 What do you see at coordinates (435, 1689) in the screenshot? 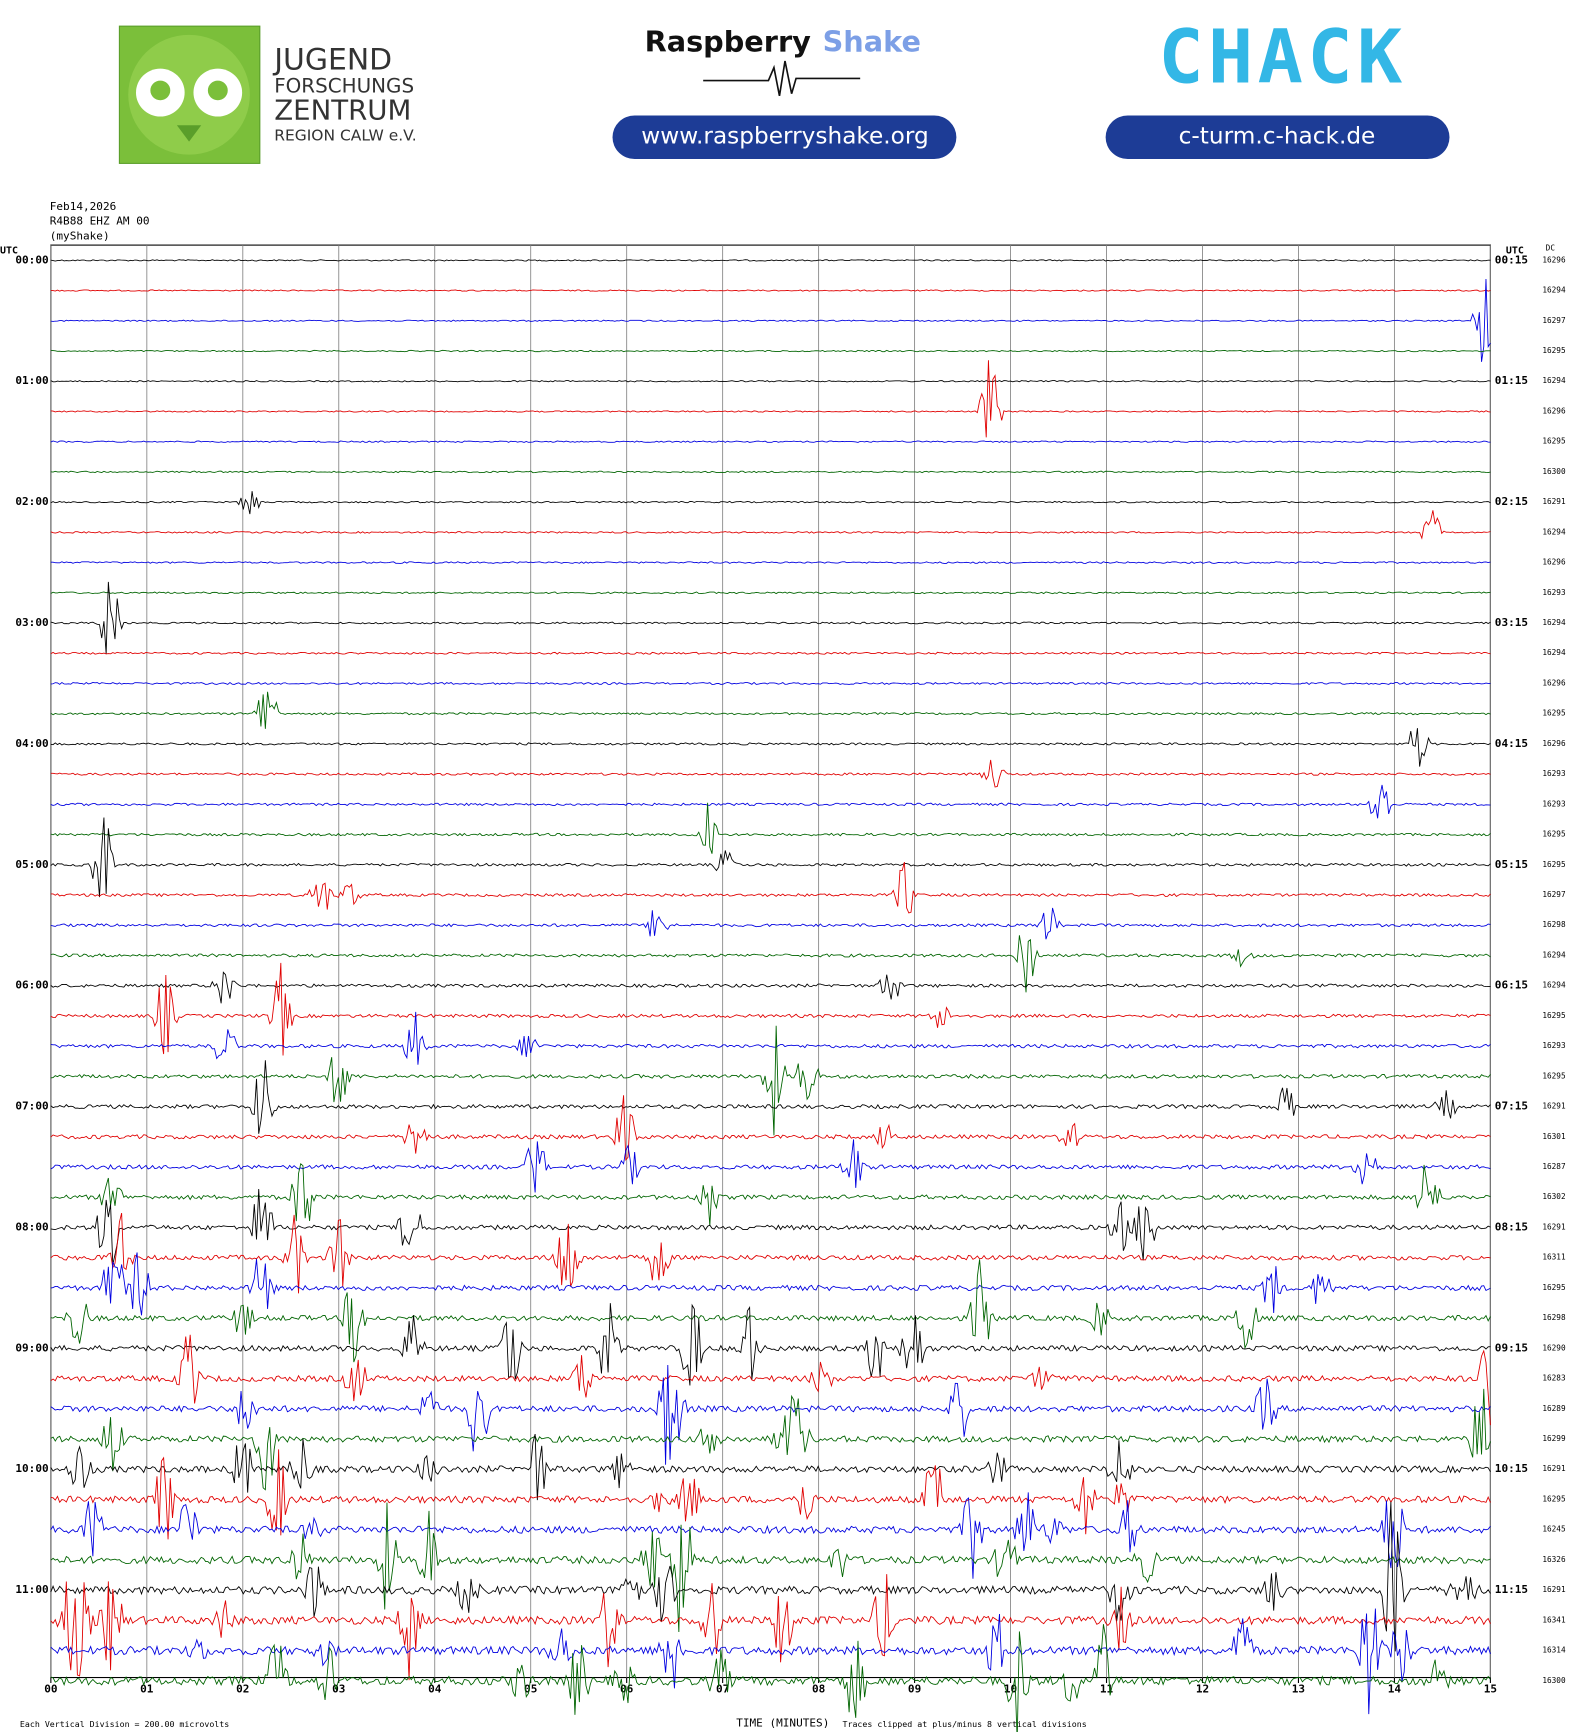
I see `x-tick-label: 04` at bounding box center [435, 1689].